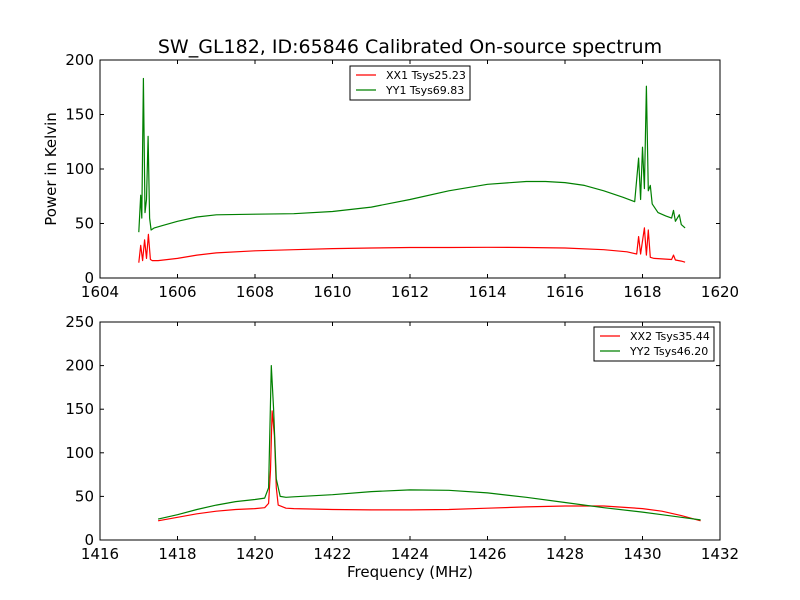  I want to click on x-axis-label: Frequency (MHz), so click(410, 572).